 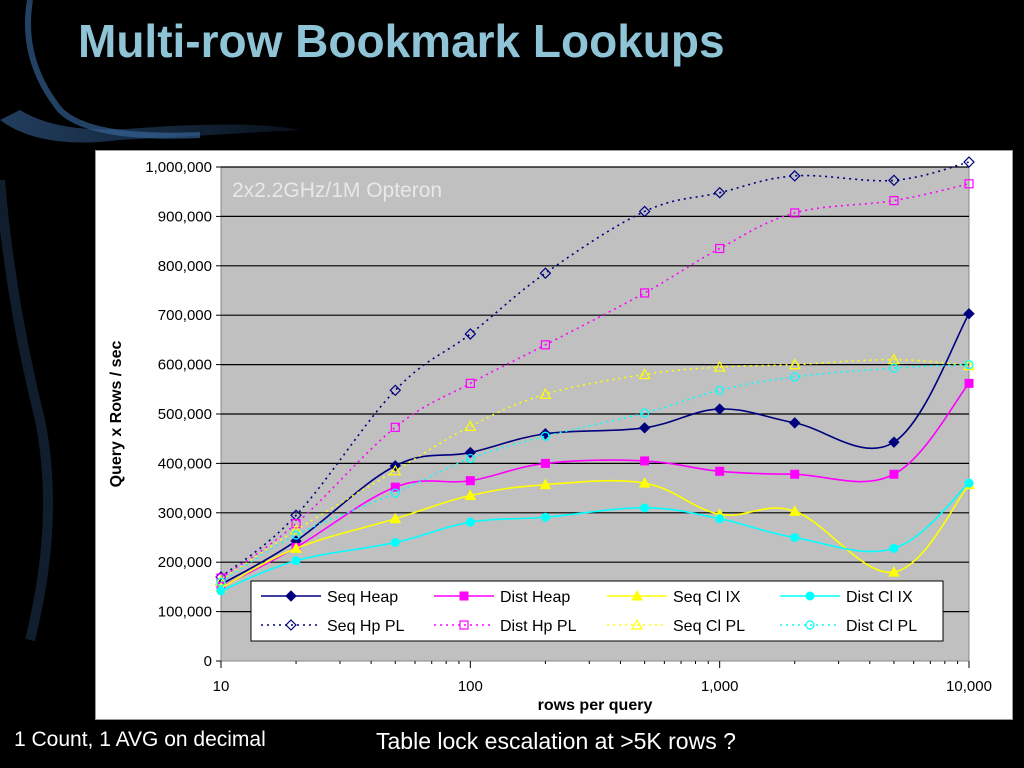 I want to click on footer-note-right: Table lock escalation at >5K rows ?, so click(x=556, y=741).